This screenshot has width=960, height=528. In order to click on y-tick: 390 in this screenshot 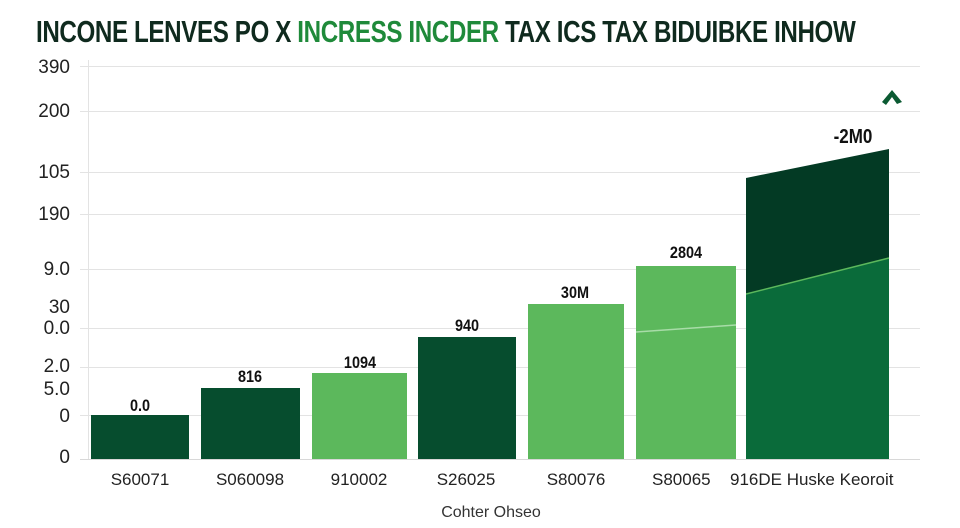, I will do `click(54, 67)`.